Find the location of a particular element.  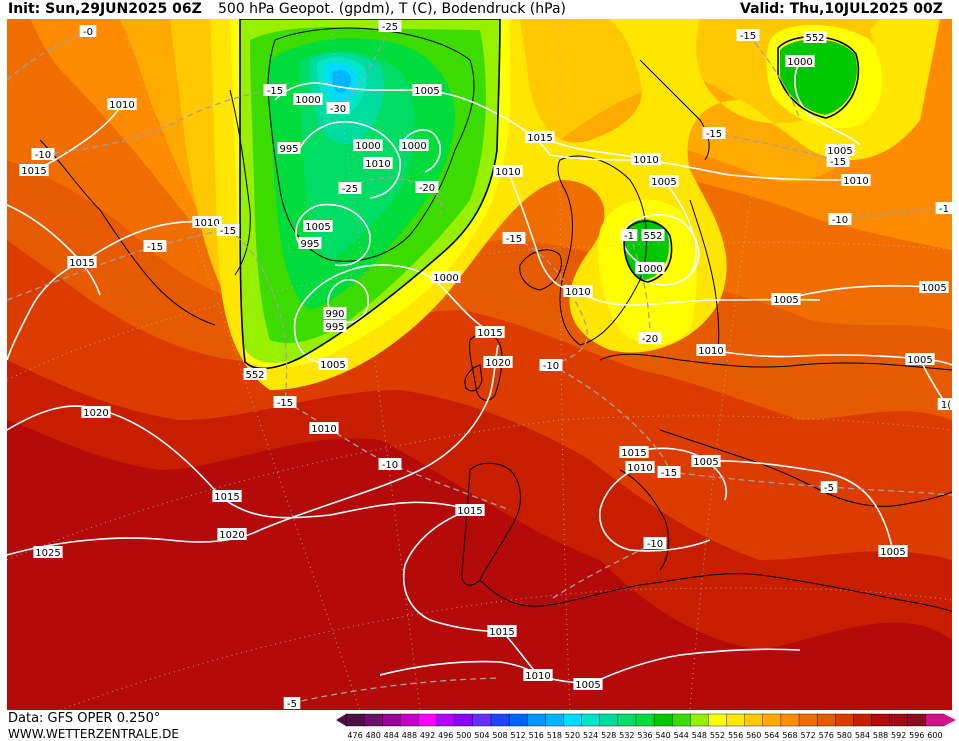

colorbar-tick-label: 580 is located at coordinates (844, 735).